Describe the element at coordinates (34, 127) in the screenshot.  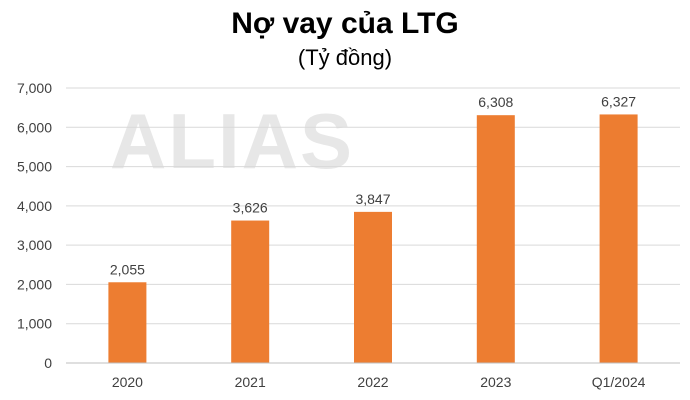
I see `y-tick-label: 6,000` at that location.